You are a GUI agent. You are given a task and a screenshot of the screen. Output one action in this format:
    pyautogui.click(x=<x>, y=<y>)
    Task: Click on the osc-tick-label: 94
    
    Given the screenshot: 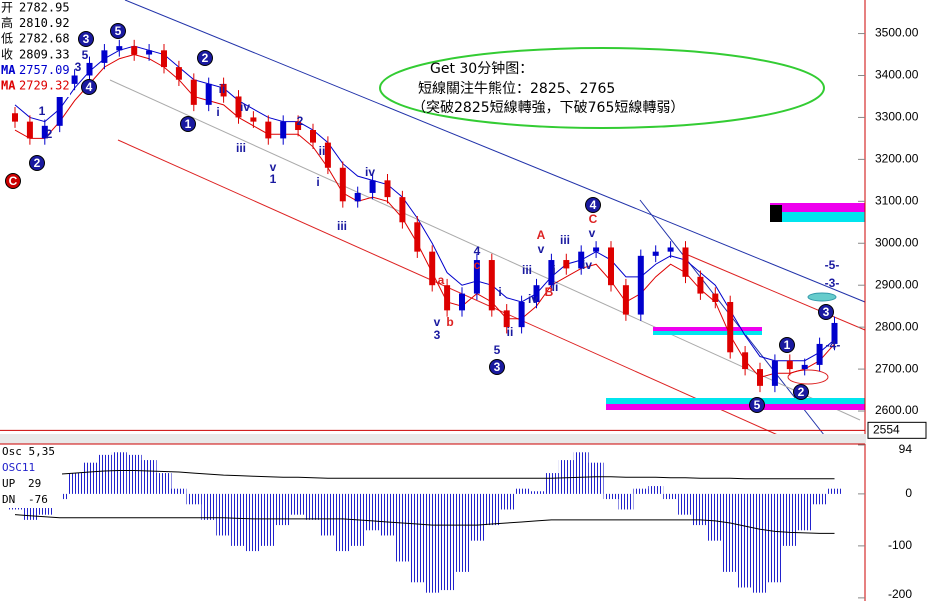 What is the action you would take?
    pyautogui.click(x=906, y=449)
    